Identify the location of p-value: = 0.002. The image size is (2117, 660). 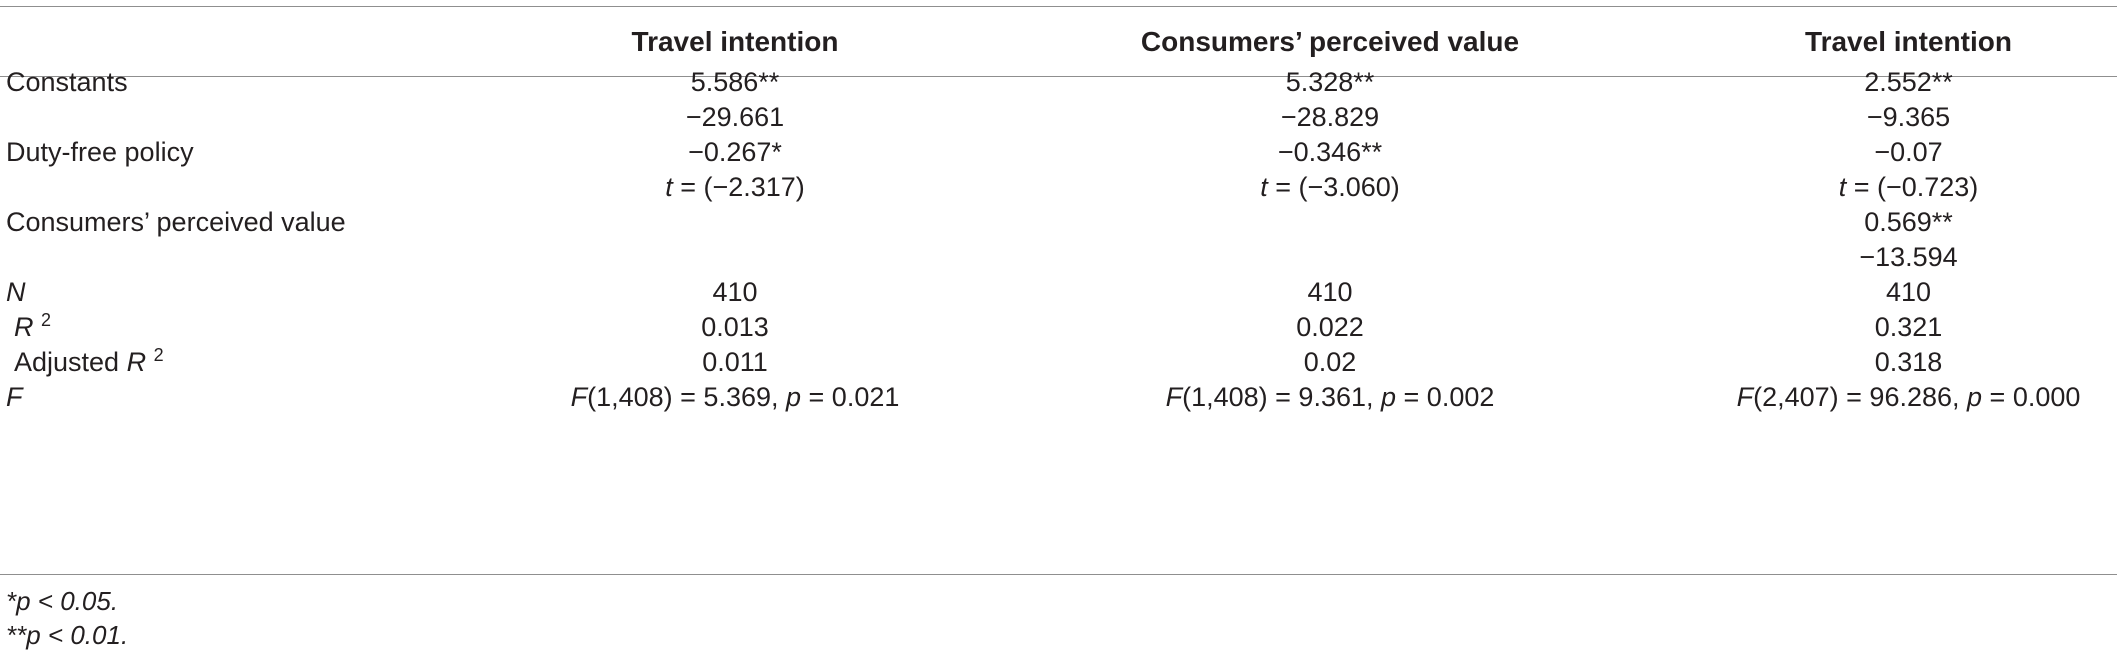
(1445, 397).